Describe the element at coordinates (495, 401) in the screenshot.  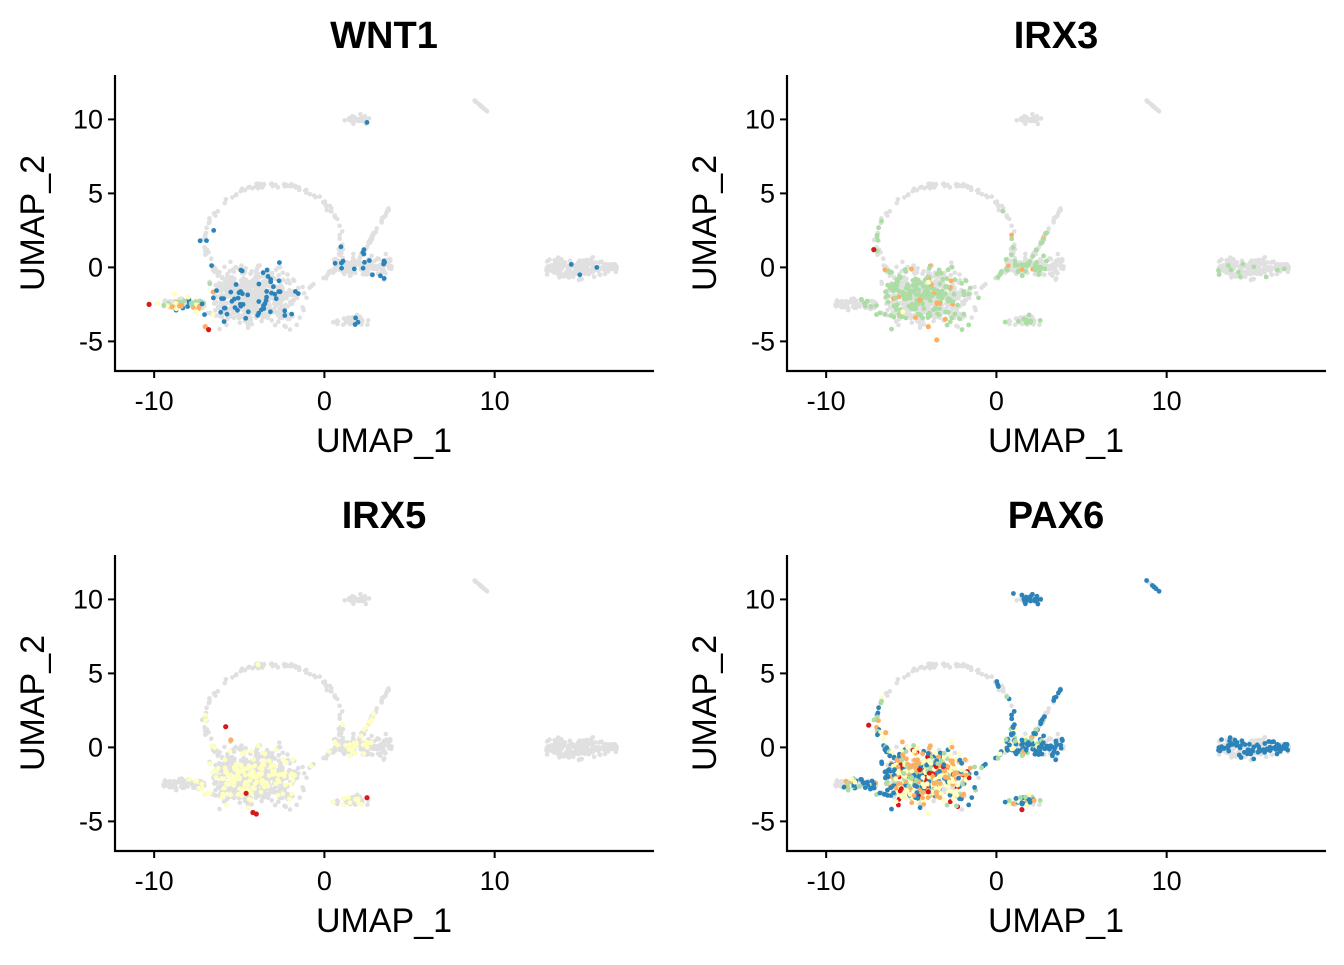
I see `x-tick-label: 10` at that location.